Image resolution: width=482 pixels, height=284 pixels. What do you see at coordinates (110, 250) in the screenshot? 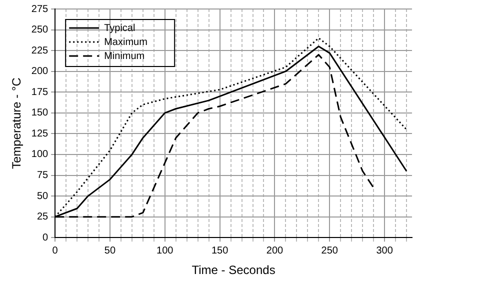
I see `x-tick-label: 50` at bounding box center [110, 250].